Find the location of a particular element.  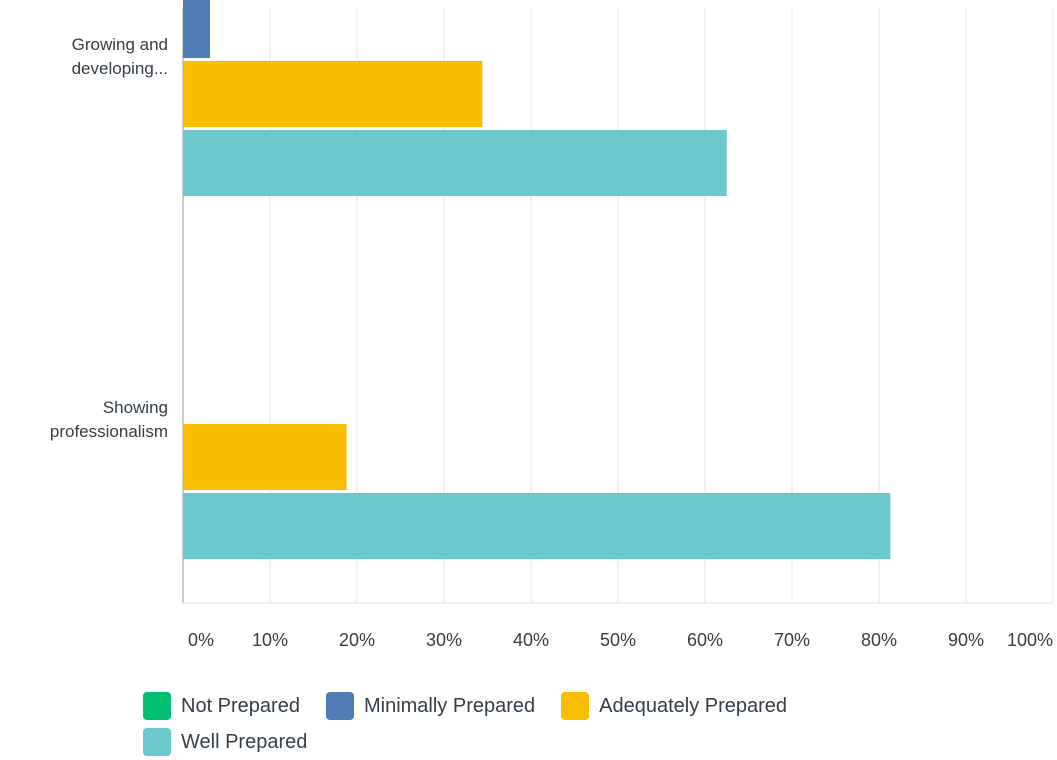

x-tick-label: 0% is located at coordinates (201, 640).